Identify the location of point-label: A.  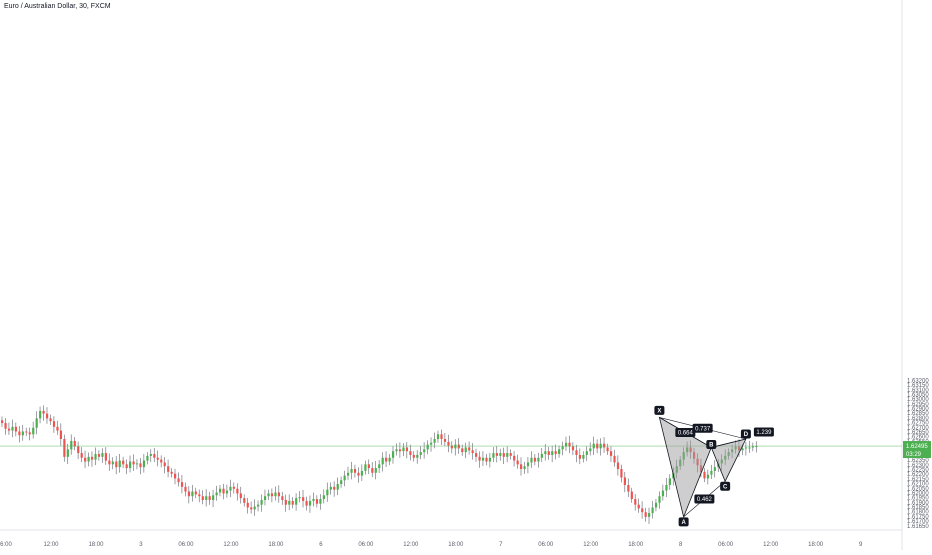
(683, 523).